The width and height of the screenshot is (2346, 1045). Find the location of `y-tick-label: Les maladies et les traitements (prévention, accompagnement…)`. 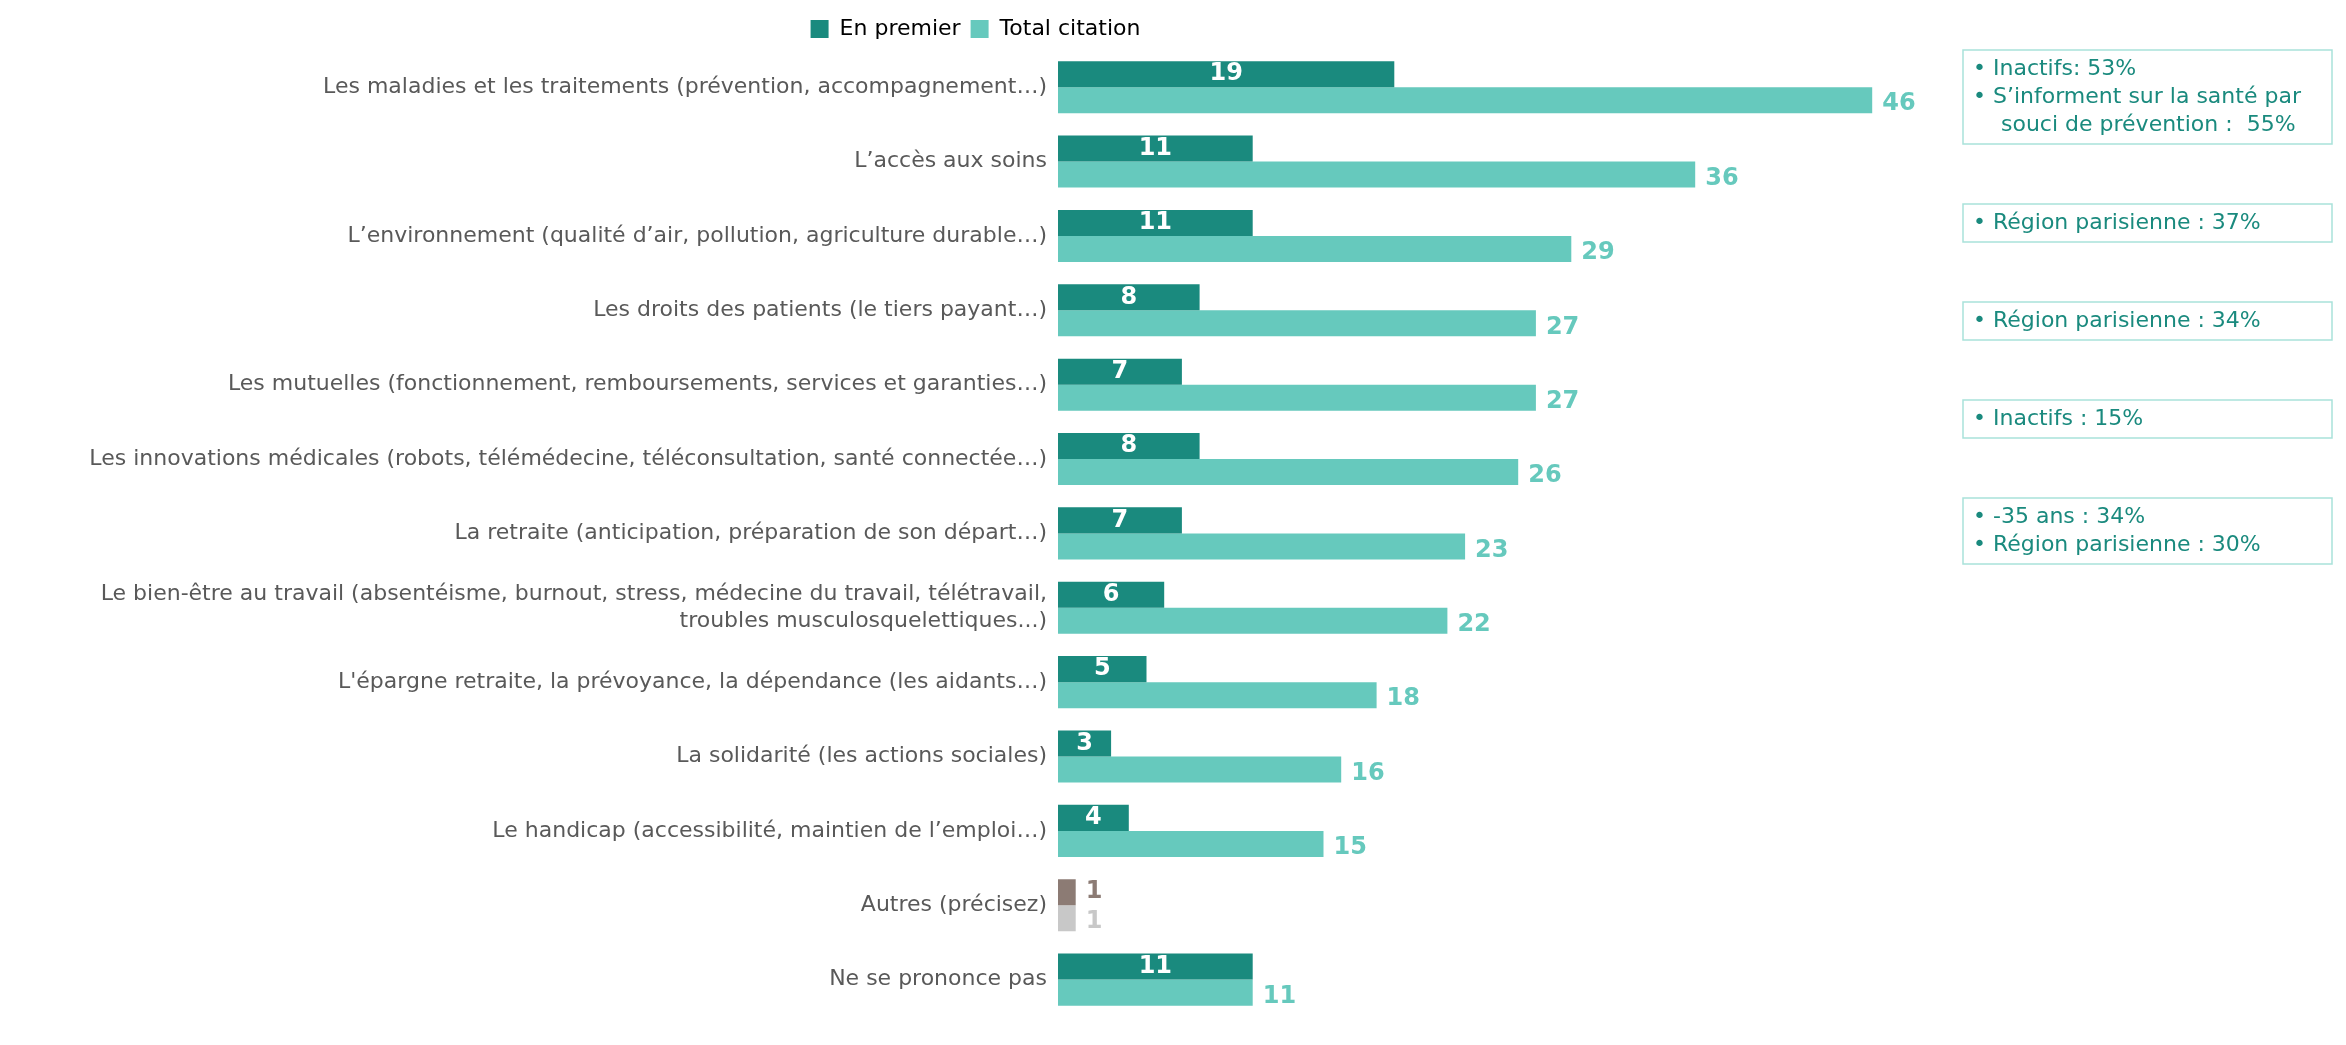

y-tick-label: Les maladies et les traitements (prévention, accompagnement…) is located at coordinates (685, 85).